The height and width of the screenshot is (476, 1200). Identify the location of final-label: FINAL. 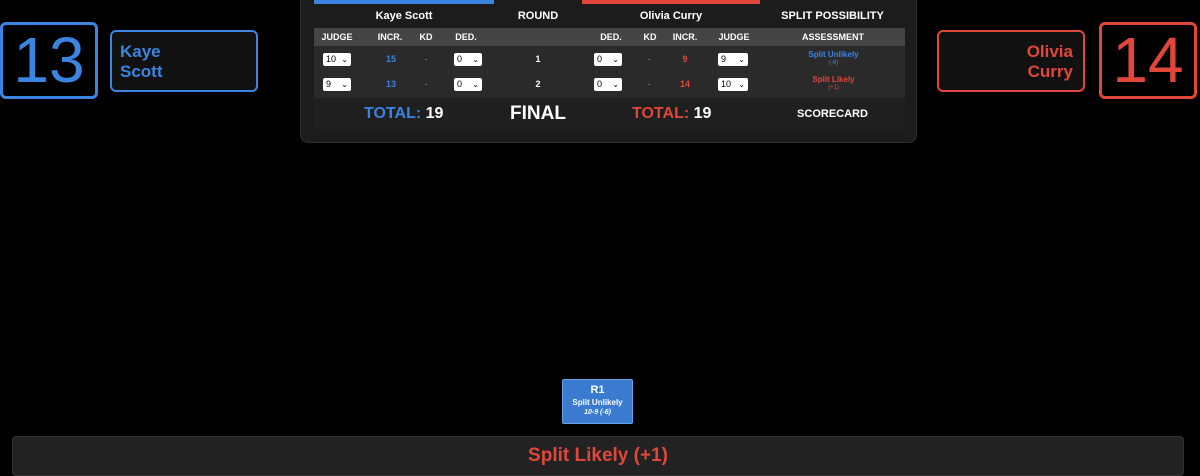
(538, 113).